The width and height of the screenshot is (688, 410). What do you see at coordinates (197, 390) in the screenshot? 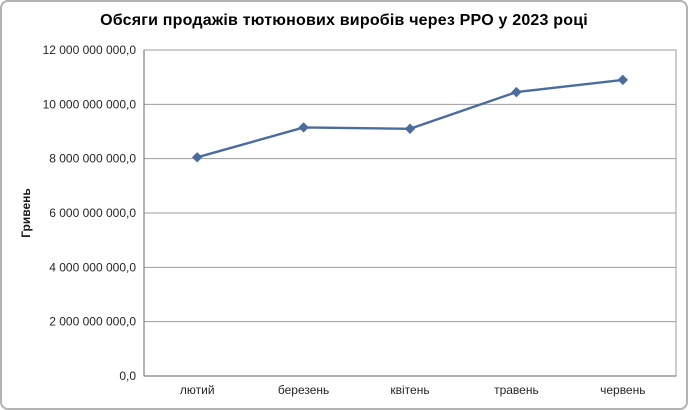
I see `x-tick-label: лютий` at bounding box center [197, 390].